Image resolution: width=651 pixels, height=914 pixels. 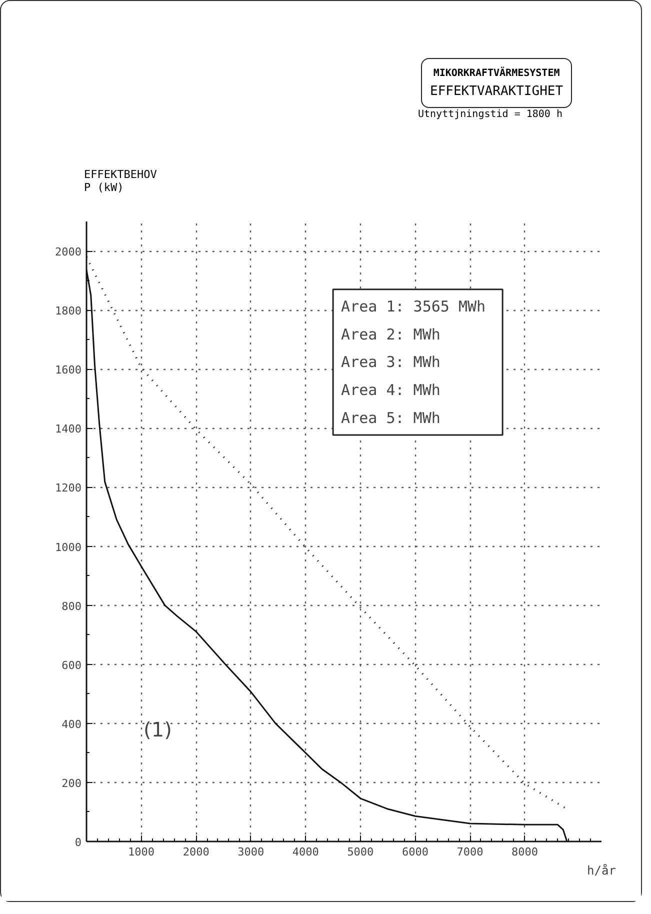 I want to click on x-tick-label: 4000, so click(x=305, y=852).